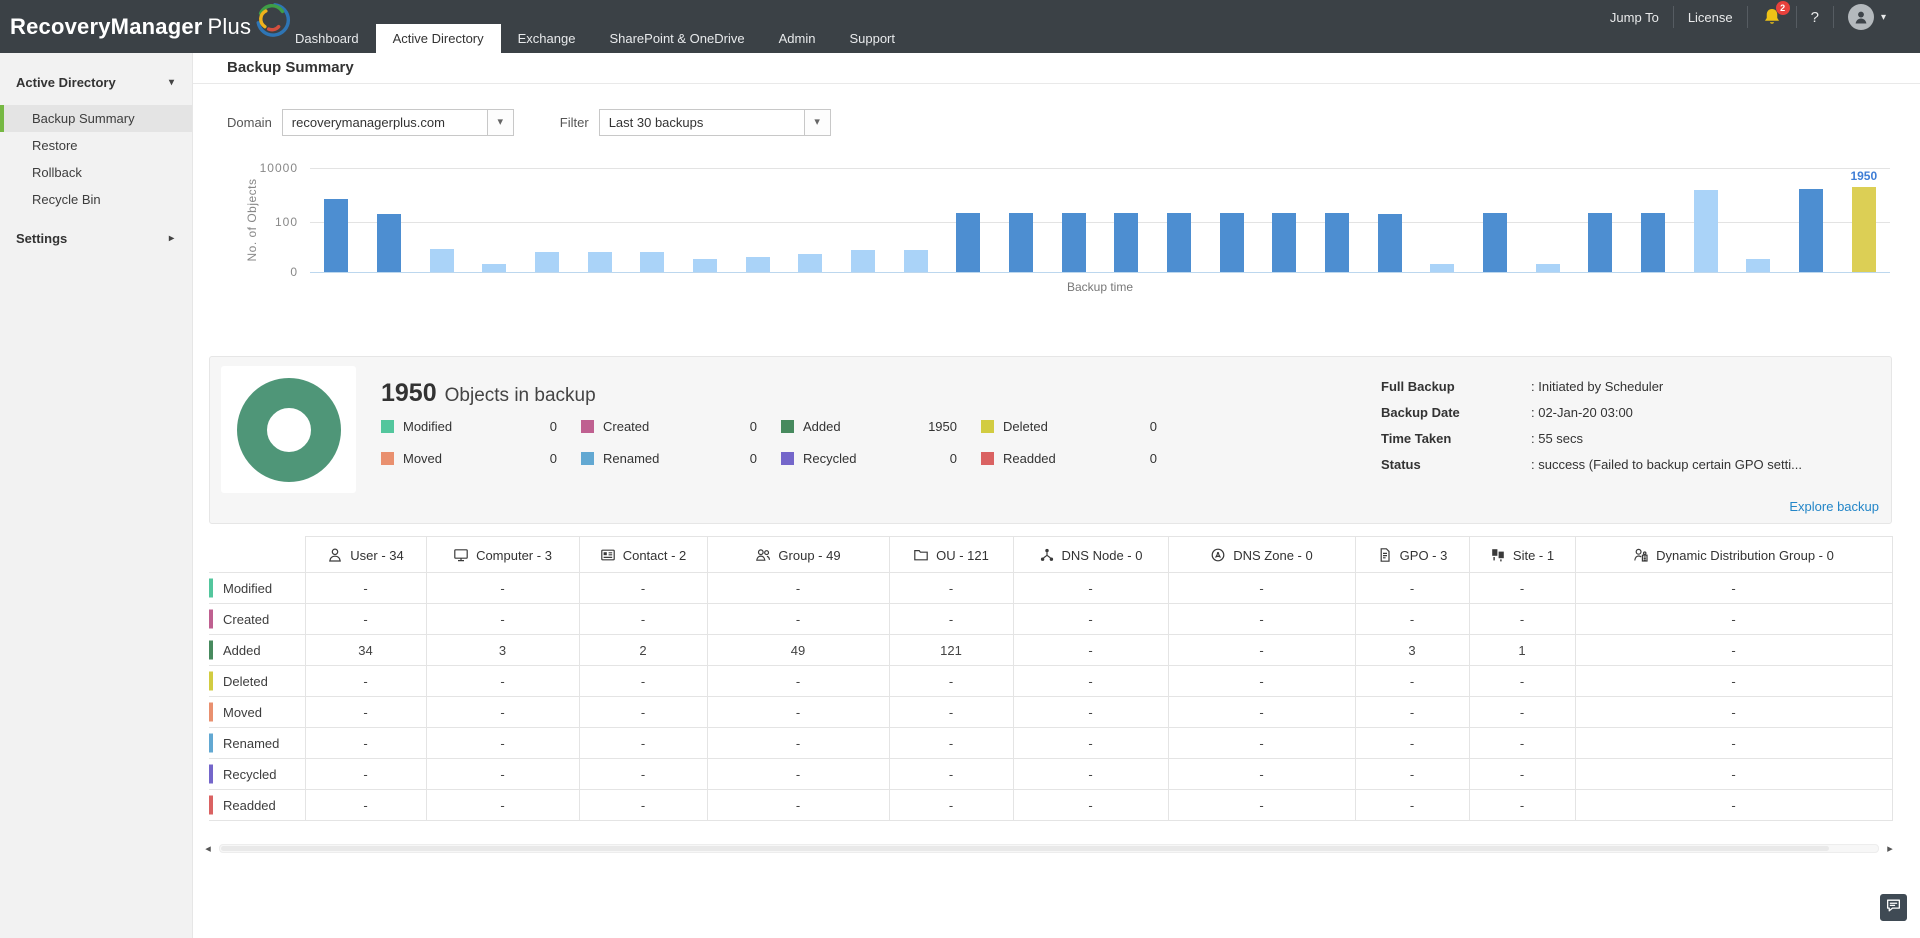 This screenshot has width=1920, height=938. I want to click on contact-icon, so click(608, 555).